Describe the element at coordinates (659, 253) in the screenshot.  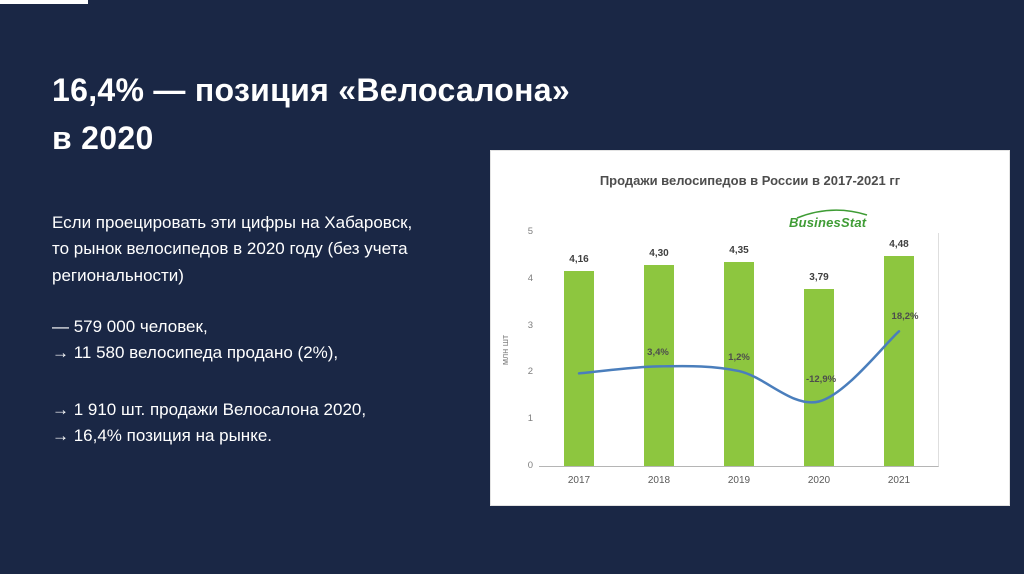
I see `bar-value-label: 4,30` at that location.